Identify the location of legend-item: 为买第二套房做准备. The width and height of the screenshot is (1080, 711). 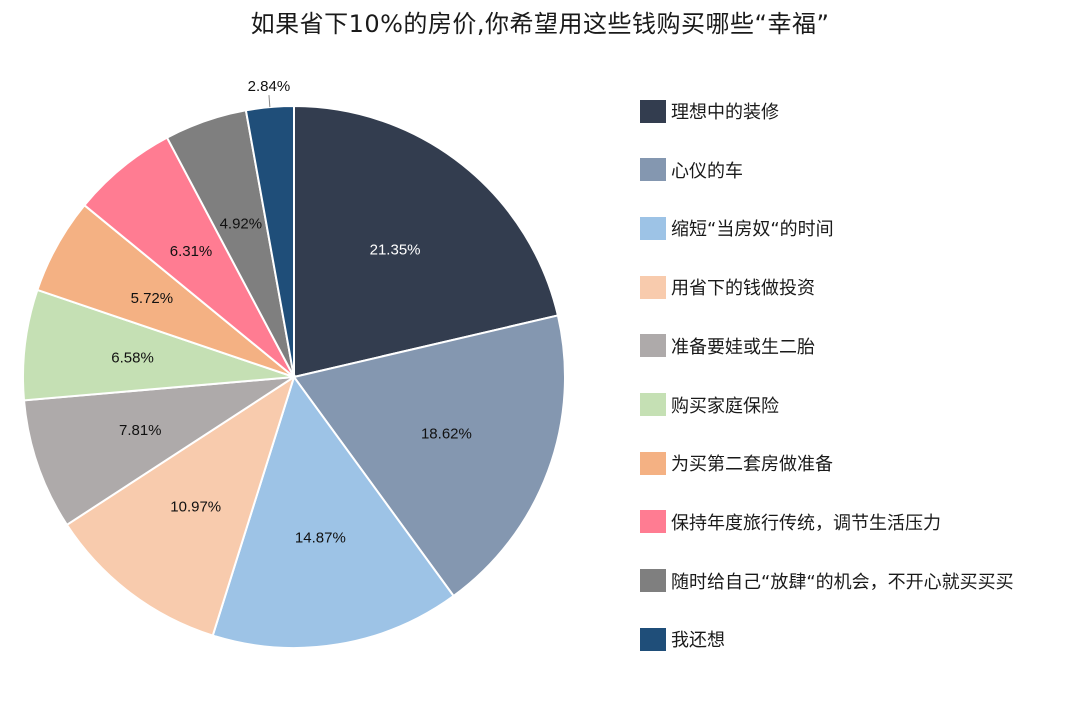
(736, 463).